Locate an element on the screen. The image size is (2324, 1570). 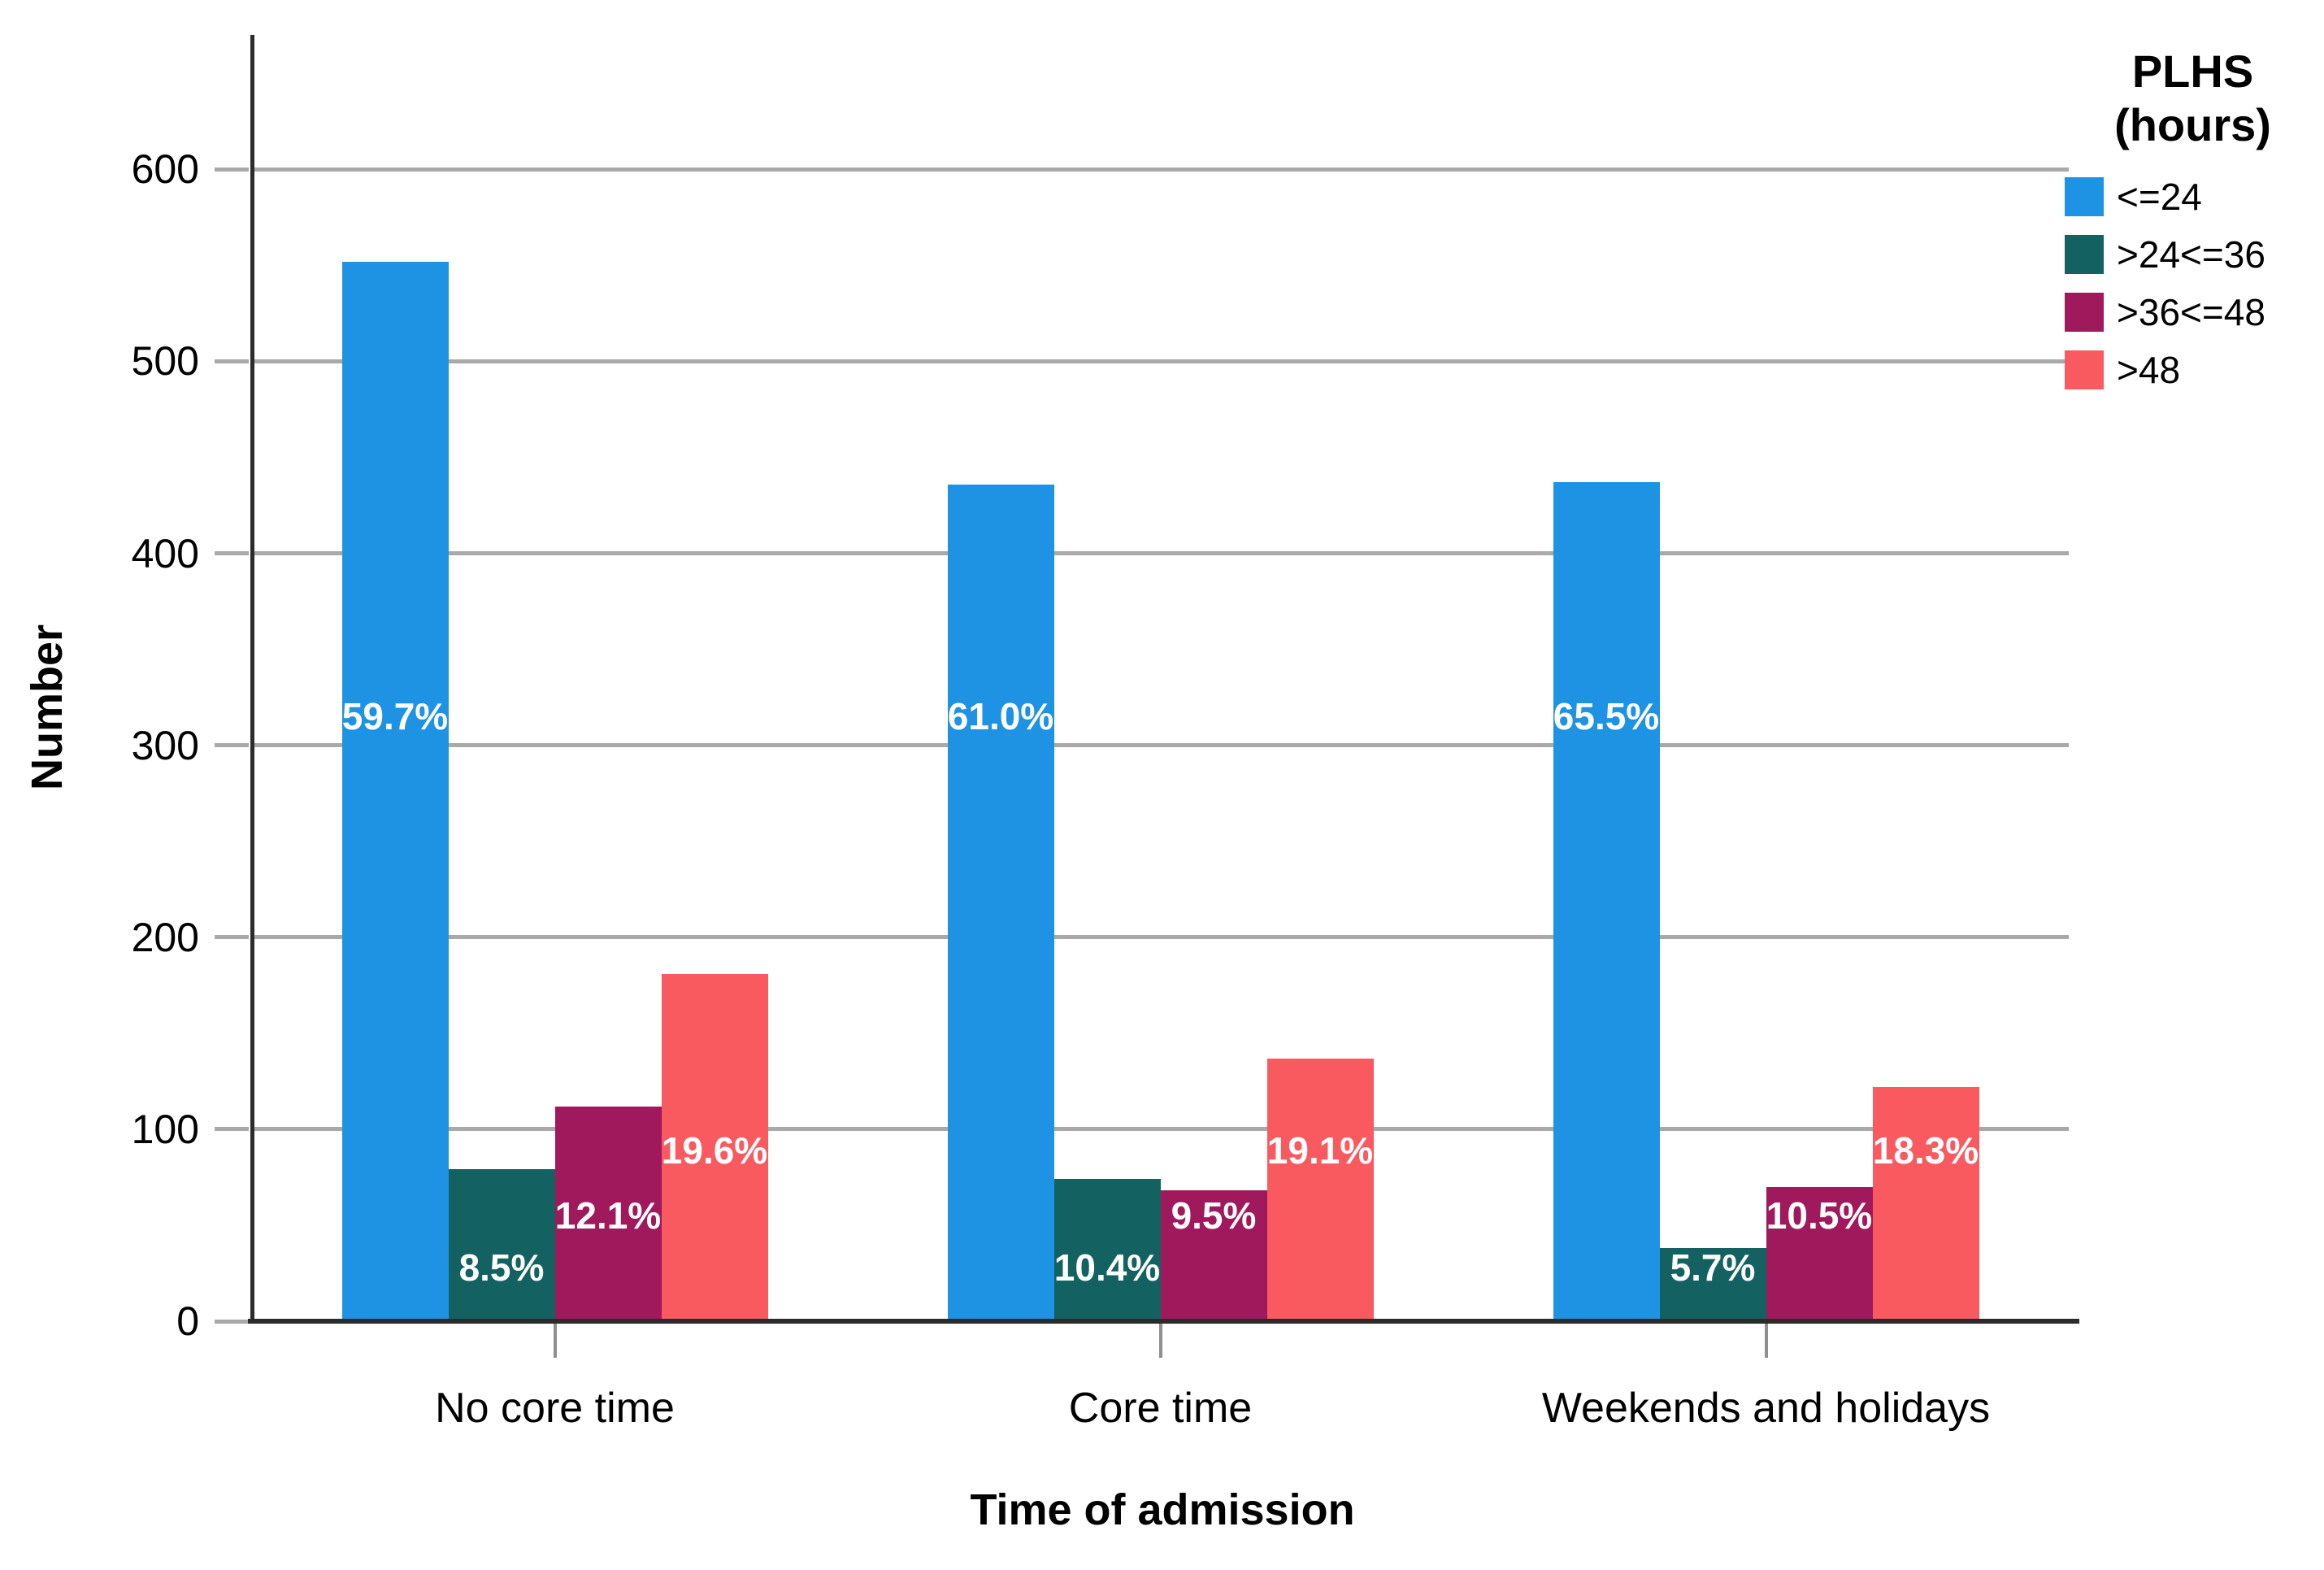
legend-label-1: >24<=36 is located at coordinates (2191, 255).